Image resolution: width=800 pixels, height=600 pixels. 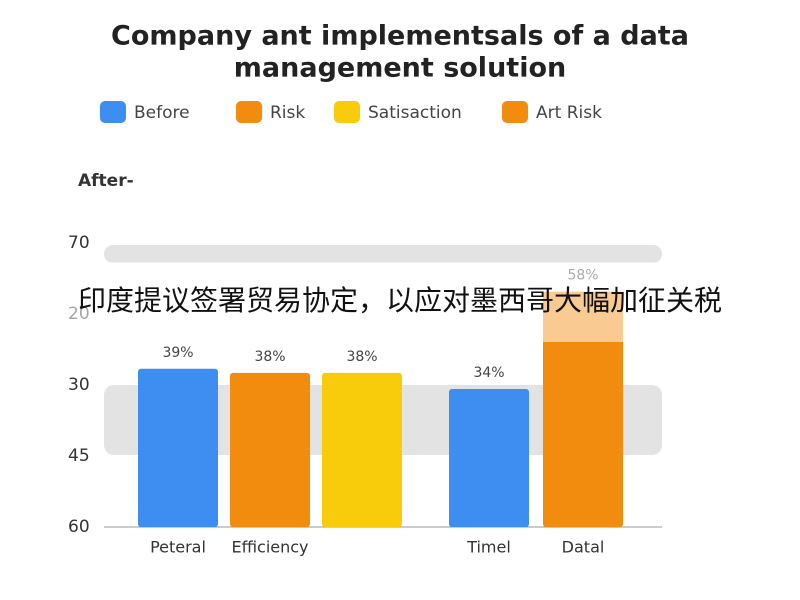 I want to click on overlay-text: 印度提议签署贸易协定，以应对墨西哥大幅加征关税, so click(x=400, y=300).